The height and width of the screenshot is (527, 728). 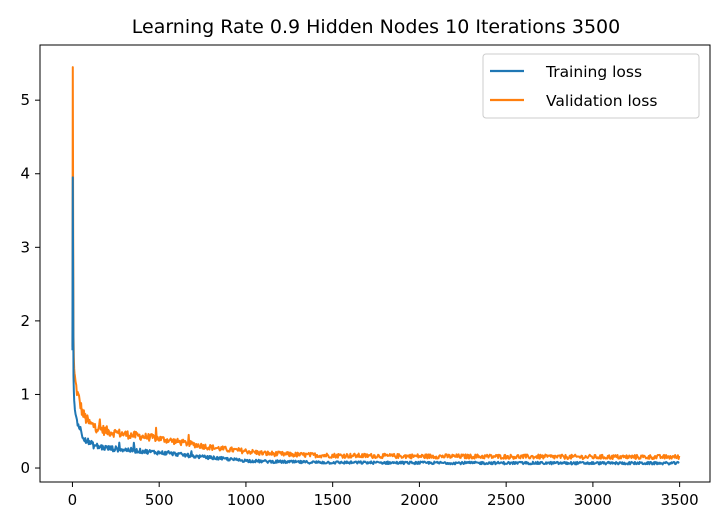 I want to click on legend-box, so click(x=591, y=86).